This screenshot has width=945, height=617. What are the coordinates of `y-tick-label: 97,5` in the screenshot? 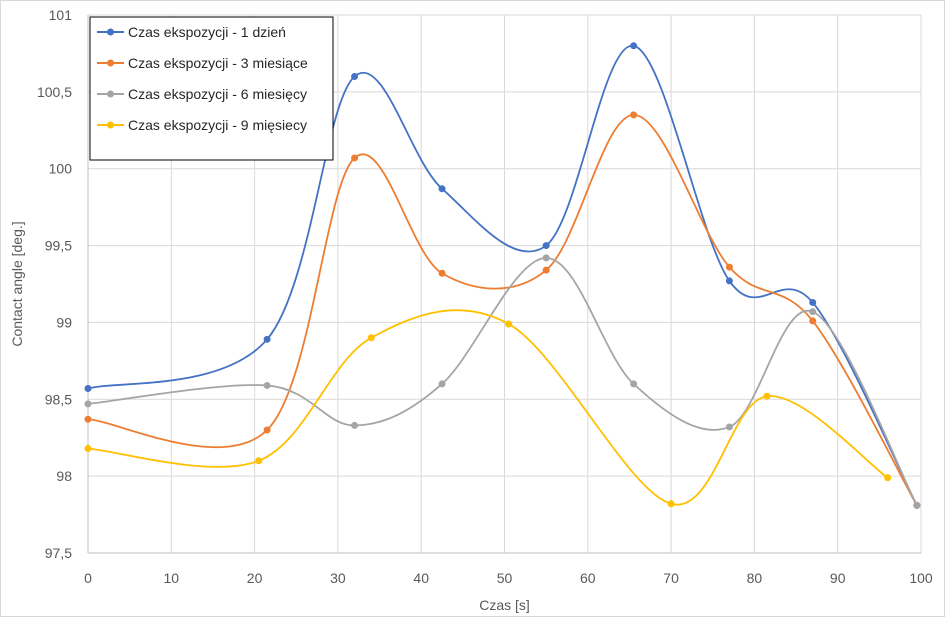 It's located at (58, 553).